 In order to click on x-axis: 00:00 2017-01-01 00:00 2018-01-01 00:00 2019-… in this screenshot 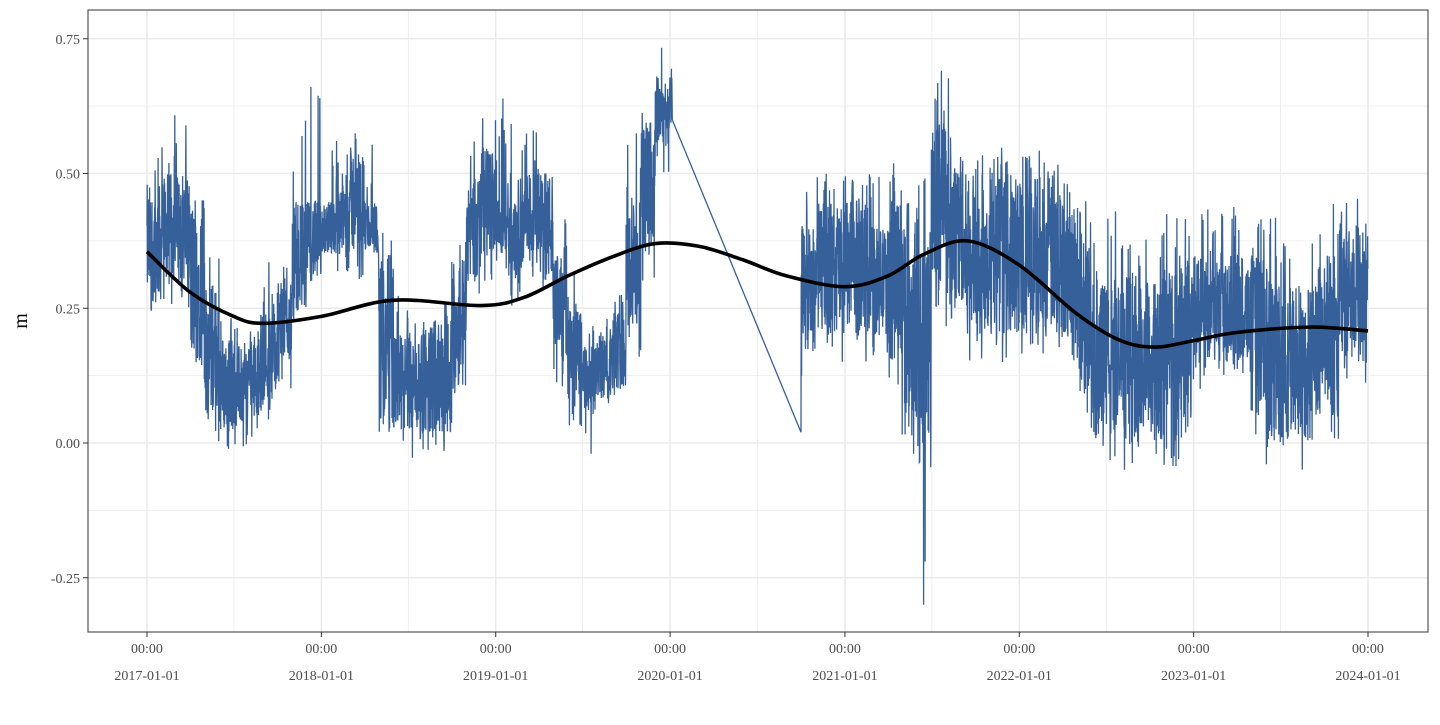, I will do `click(757, 658)`.